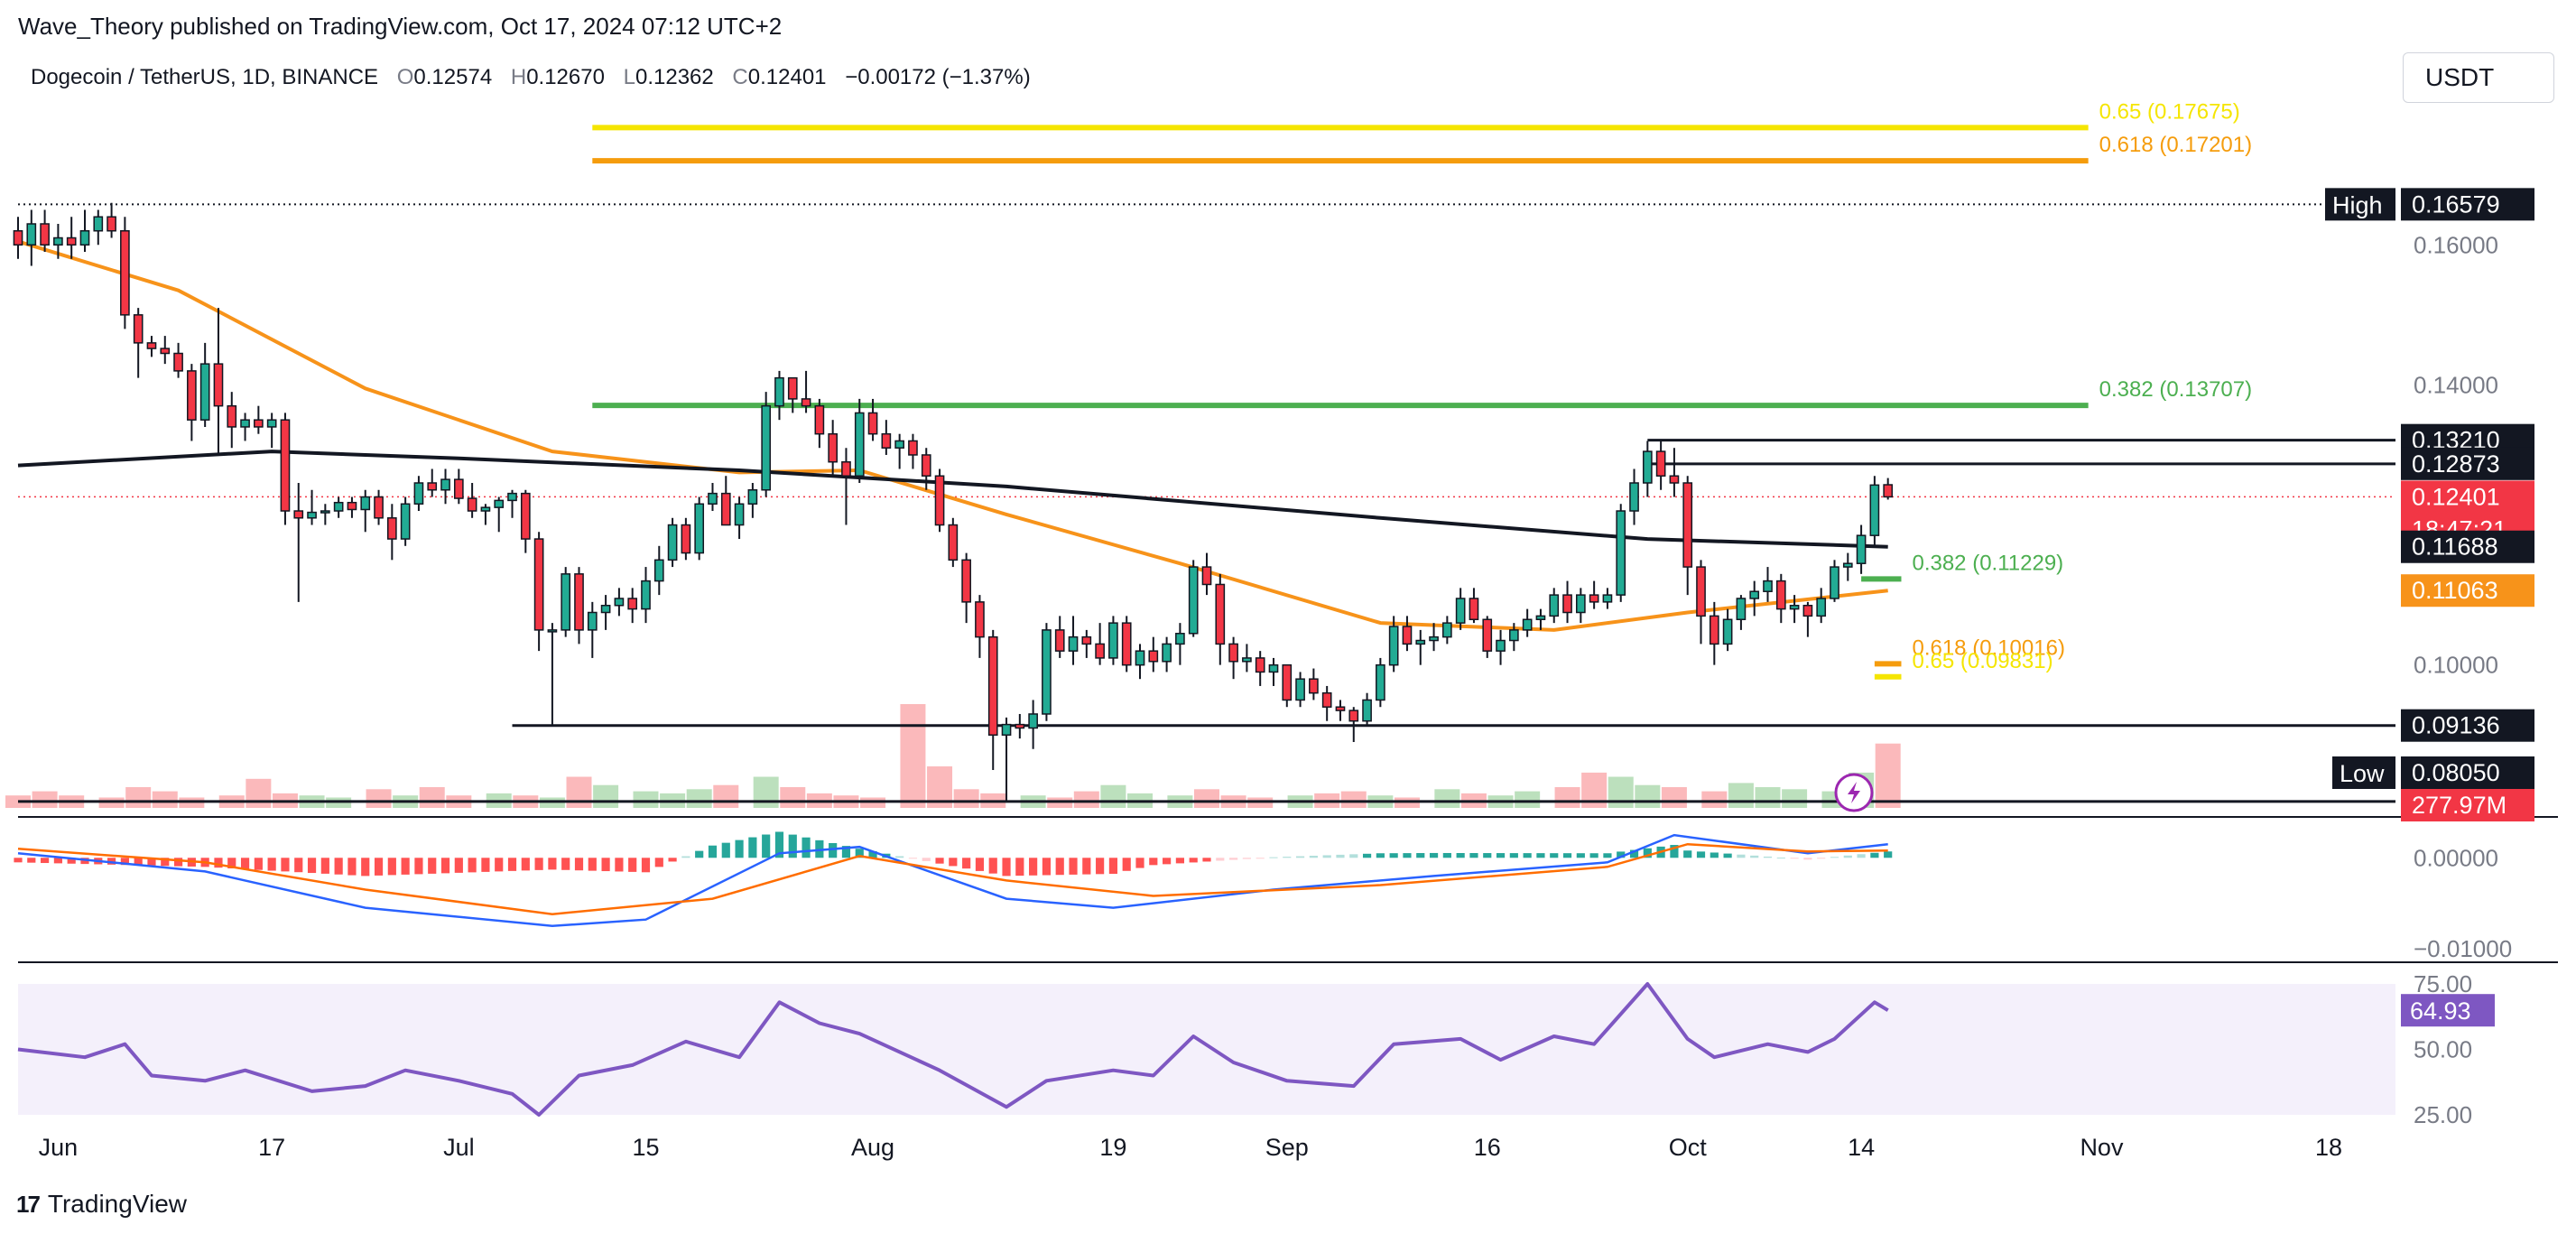  What do you see at coordinates (2463, 949) in the screenshot?
I see `y-axis-tick-label: −0.01000` at bounding box center [2463, 949].